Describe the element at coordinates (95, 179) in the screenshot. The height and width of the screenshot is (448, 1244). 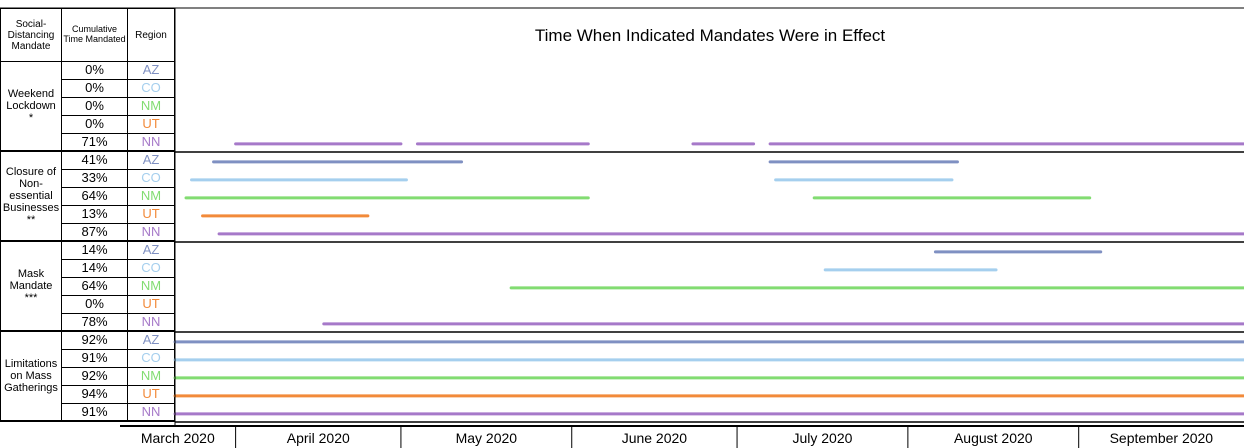
I see `cumulative-time: 33%` at that location.